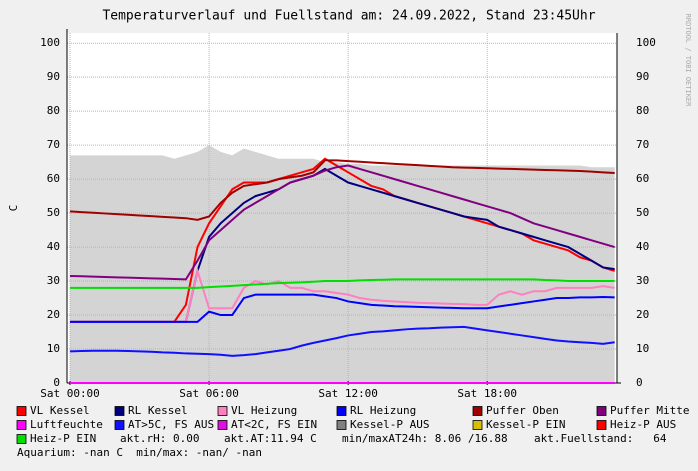 This screenshot has width=698, height=471. What do you see at coordinates (53, 76) in the screenshot?
I see `y-tick-label: 90` at bounding box center [53, 76].